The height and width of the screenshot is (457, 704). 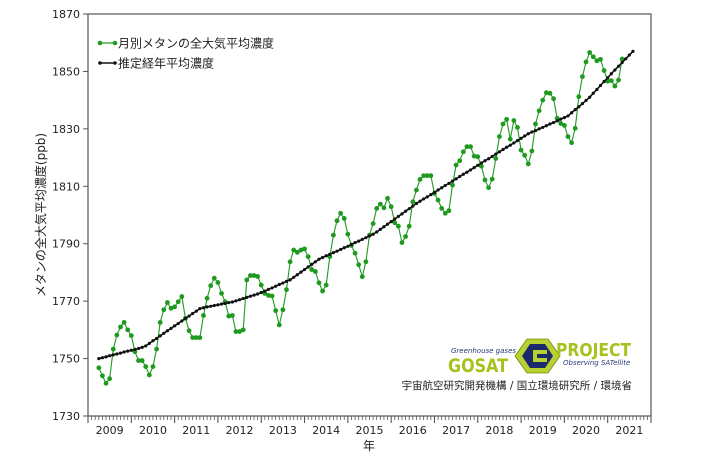 What do you see at coordinates (66, 359) in the screenshot?
I see `y-tick-label: 1750` at bounding box center [66, 359].